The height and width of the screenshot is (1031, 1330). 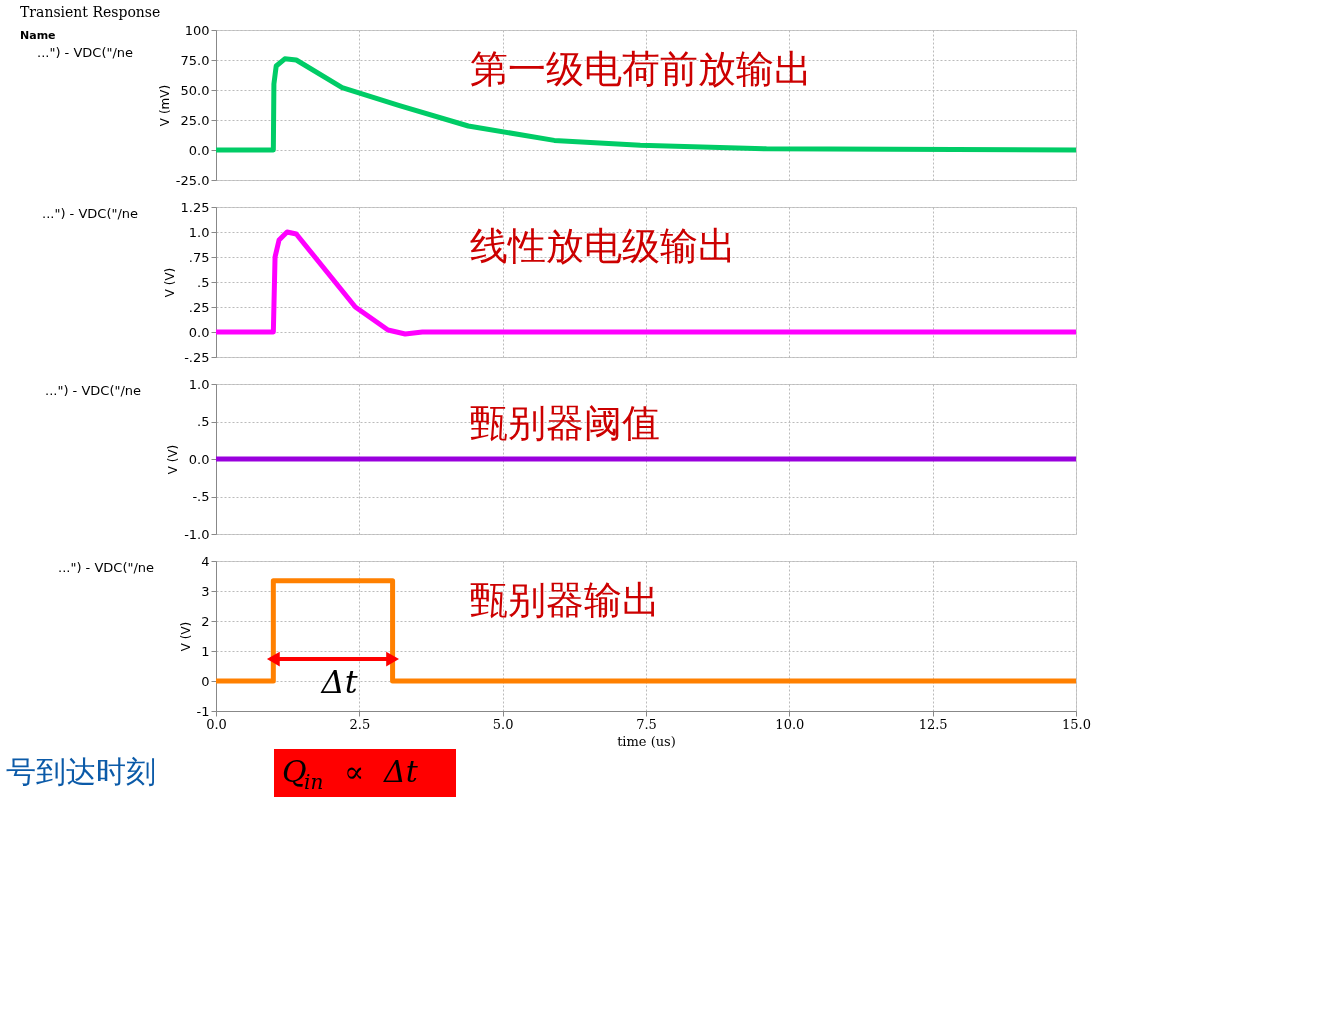 What do you see at coordinates (195, 90) in the screenshot?
I see `y-tick-label: 50.0` at bounding box center [195, 90].